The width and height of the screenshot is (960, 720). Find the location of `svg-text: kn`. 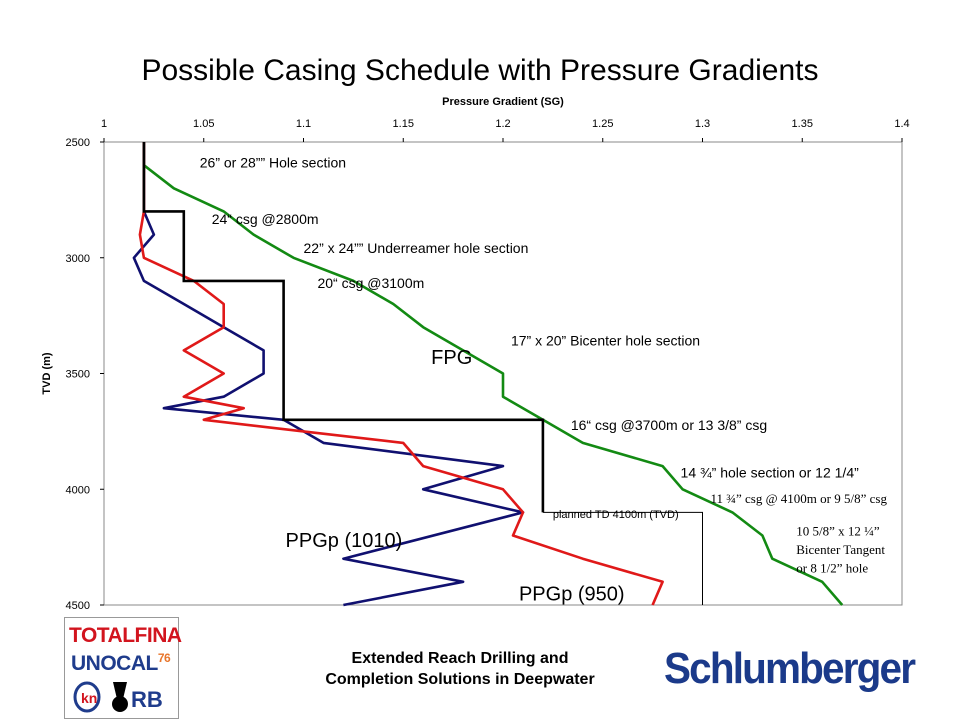

svg-text: kn is located at coordinates (89, 698).